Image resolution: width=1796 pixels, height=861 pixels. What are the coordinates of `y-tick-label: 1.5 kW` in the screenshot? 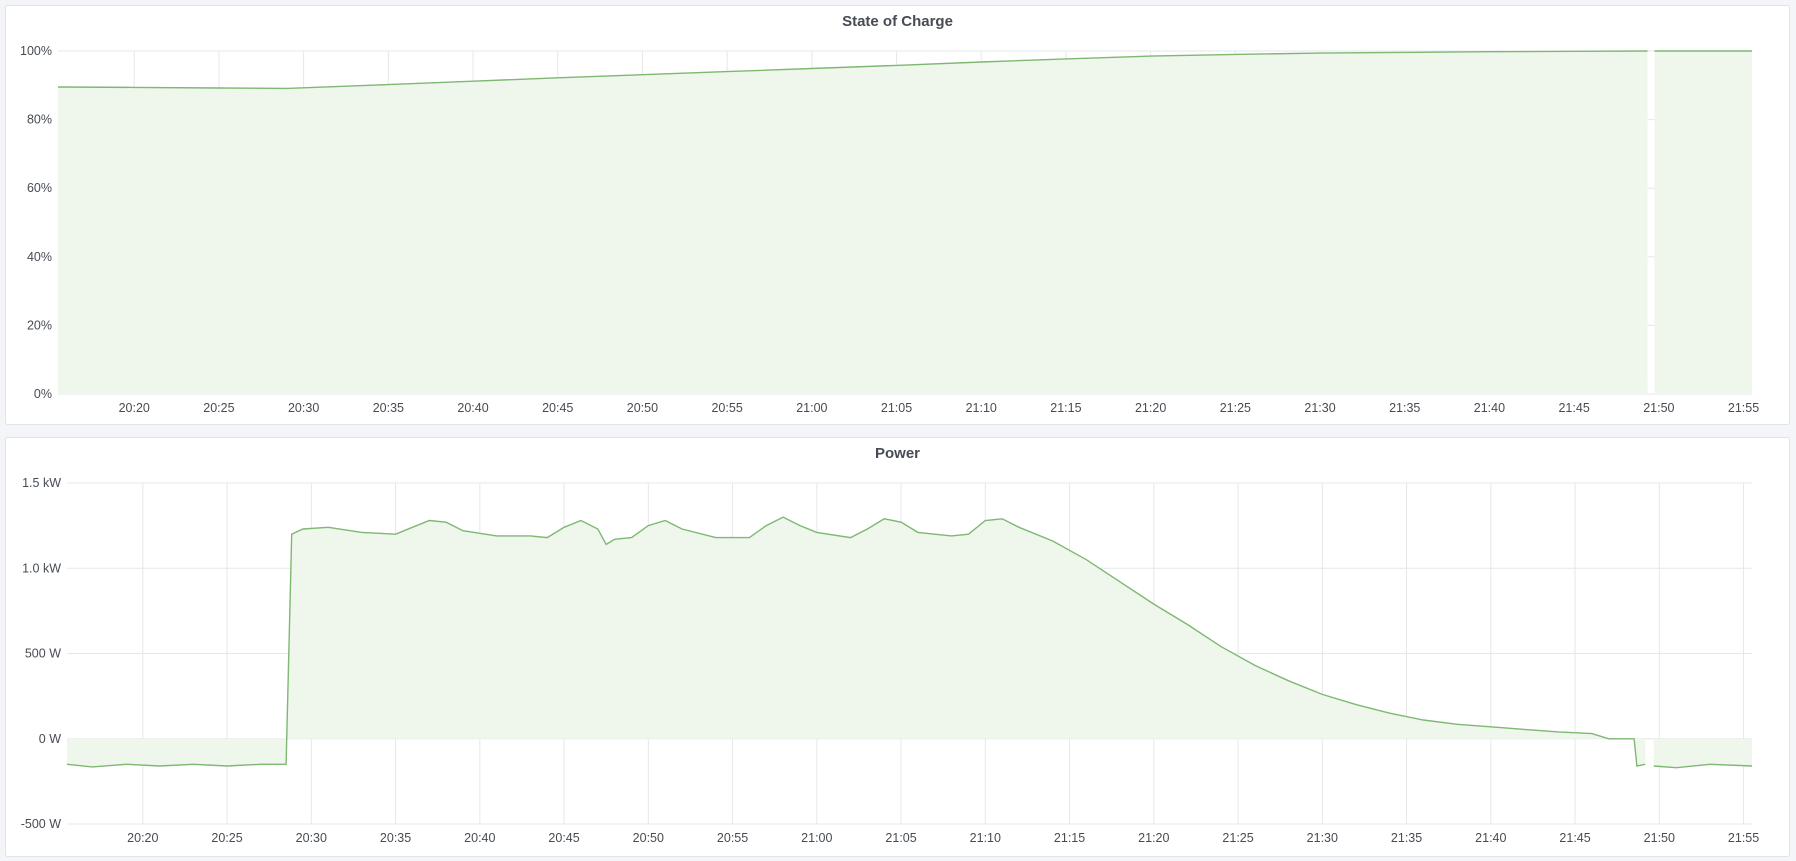 It's located at (41, 483).